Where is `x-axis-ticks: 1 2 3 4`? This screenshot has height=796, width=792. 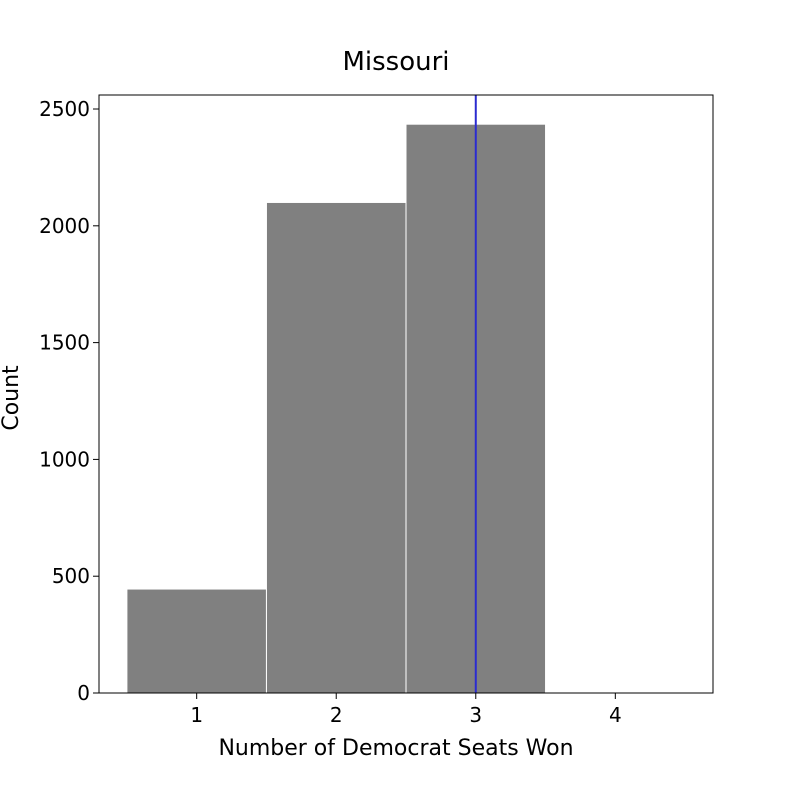 x-axis-ticks: 1 2 3 4 is located at coordinates (406, 710).